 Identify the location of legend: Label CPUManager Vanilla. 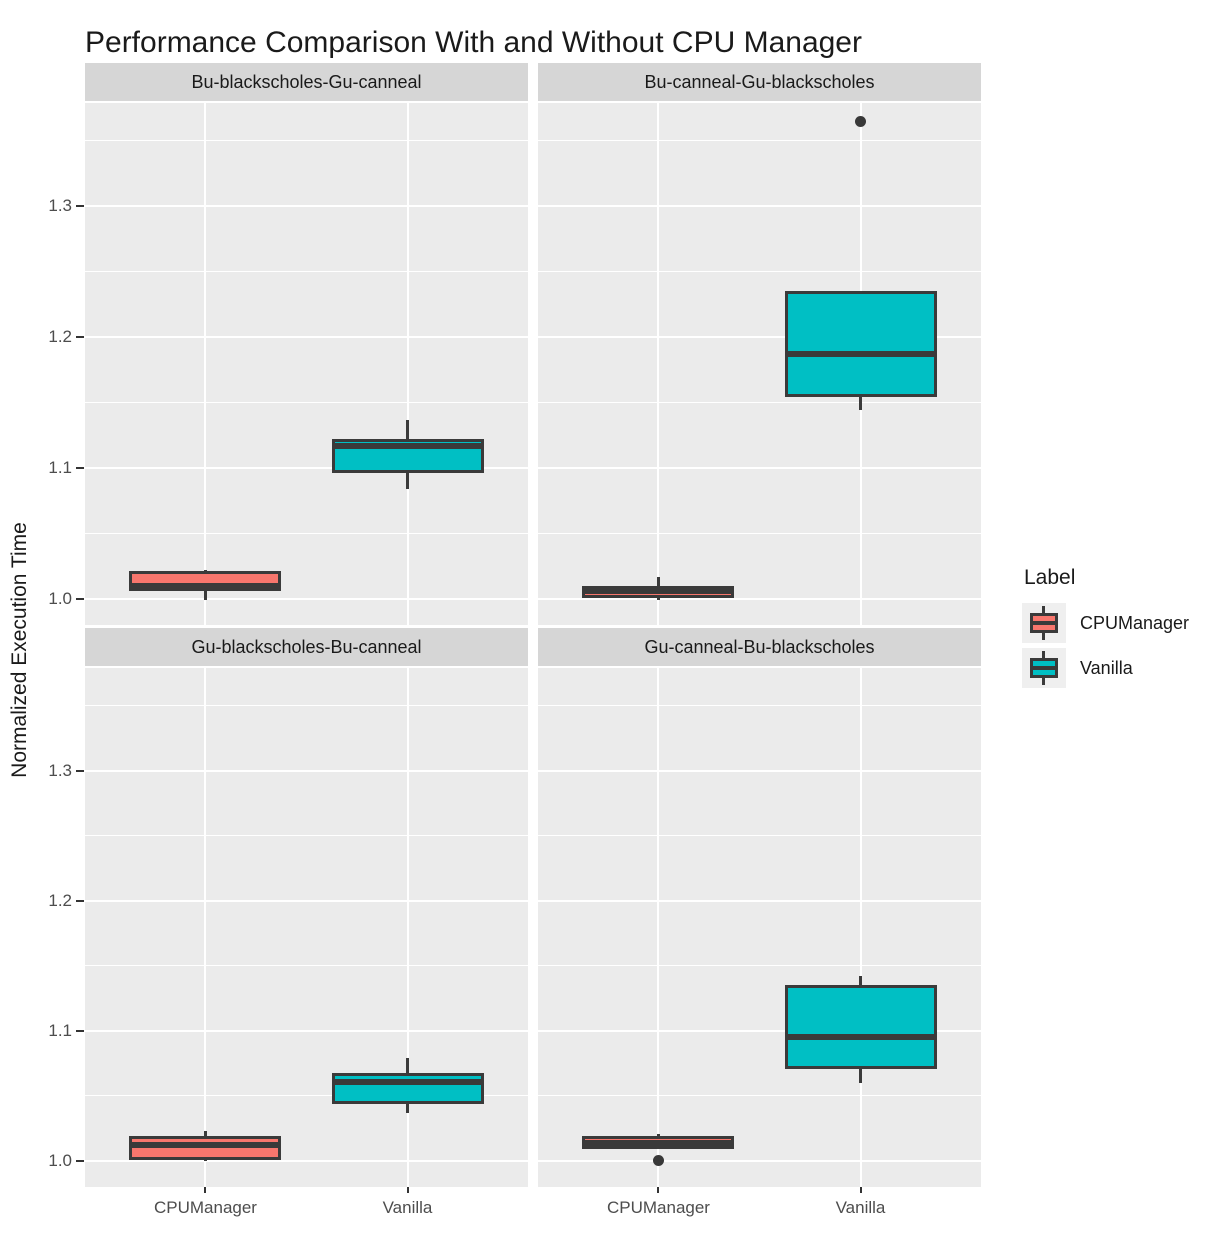
(1105, 629).